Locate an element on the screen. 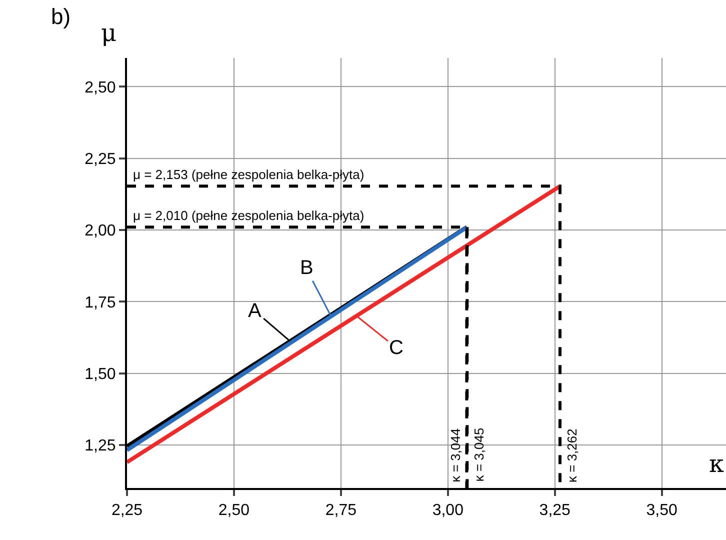 The image size is (726, 540). y-tick-label: 1,50 is located at coordinates (100, 374).